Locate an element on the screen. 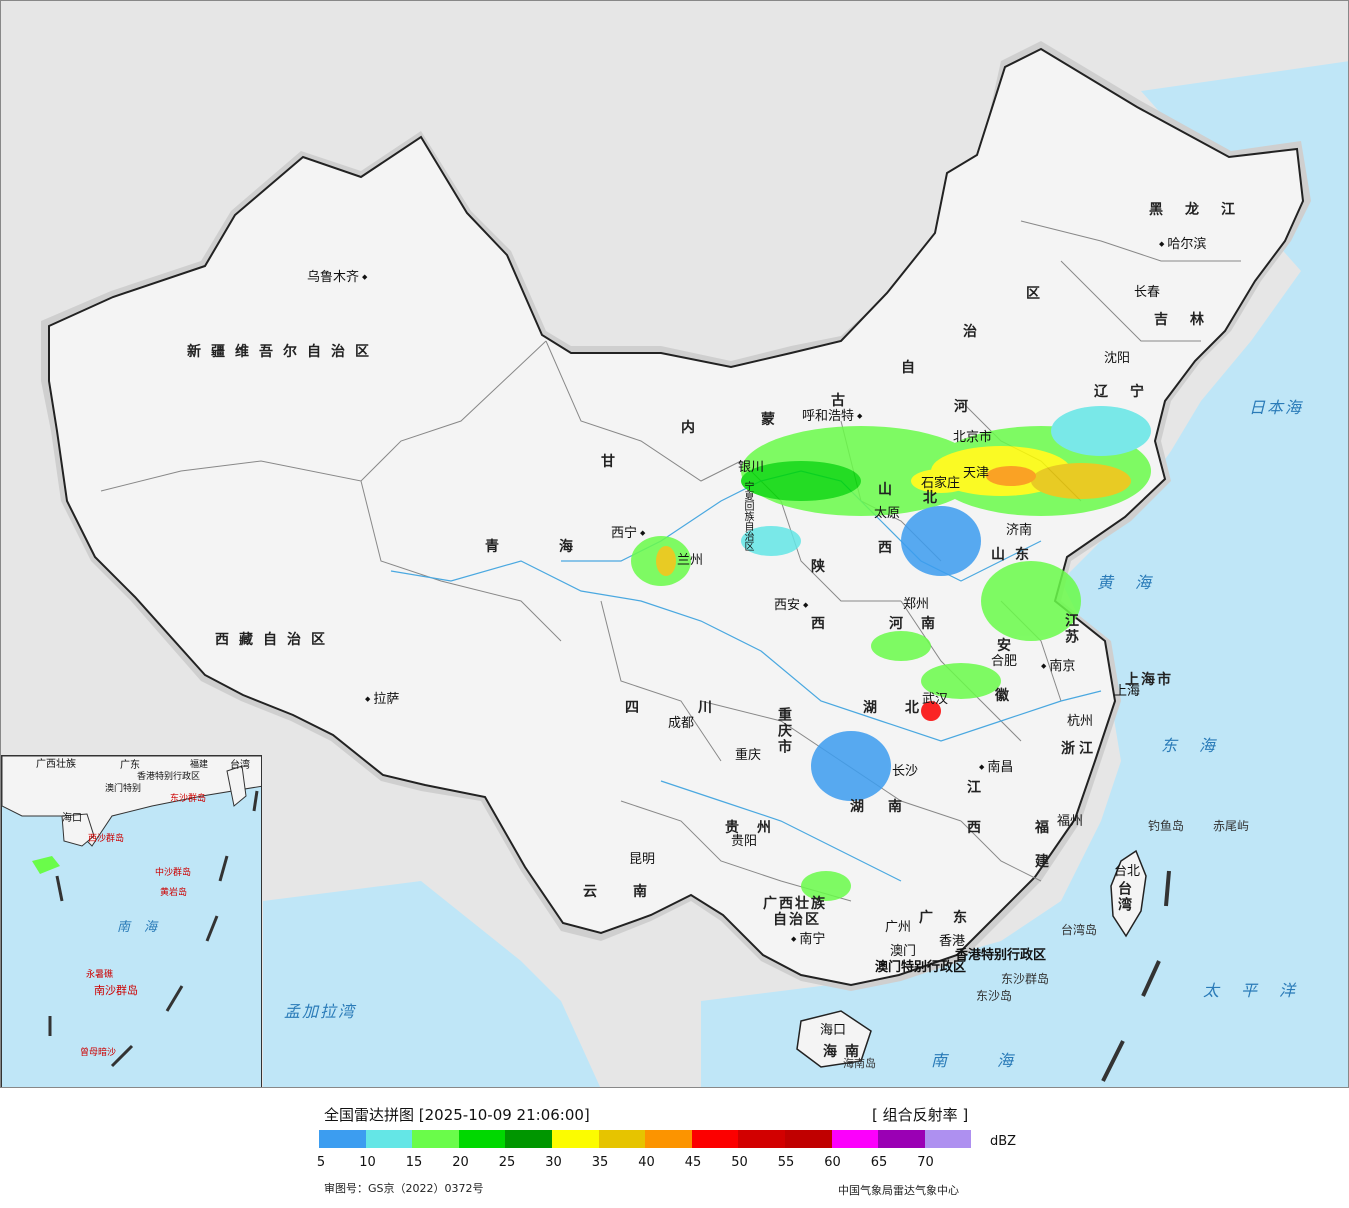  prov-zhejiang: 浙江 is located at coordinates (1079, 749).